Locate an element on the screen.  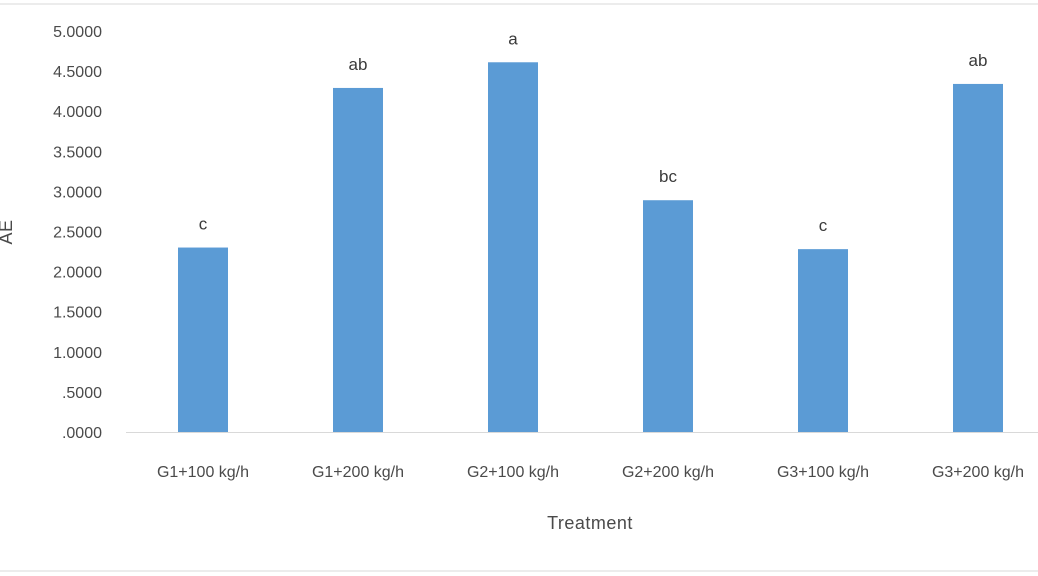
bar-data-label: a is located at coordinates (513, 38).